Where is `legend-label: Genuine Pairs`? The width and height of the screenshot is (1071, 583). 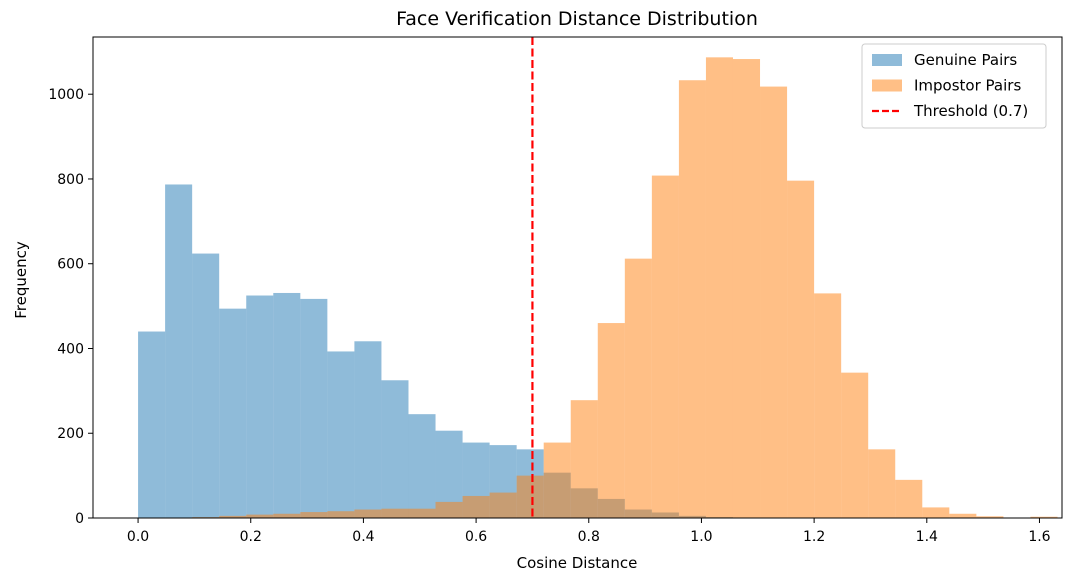 legend-label: Genuine Pairs is located at coordinates (965, 60).